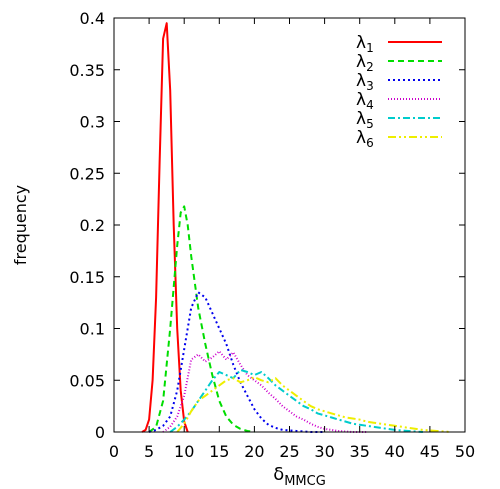 Image resolution: width=500 pixels, height=489 pixels. I want to click on legend-label-subscript: 2, so click(370, 67).